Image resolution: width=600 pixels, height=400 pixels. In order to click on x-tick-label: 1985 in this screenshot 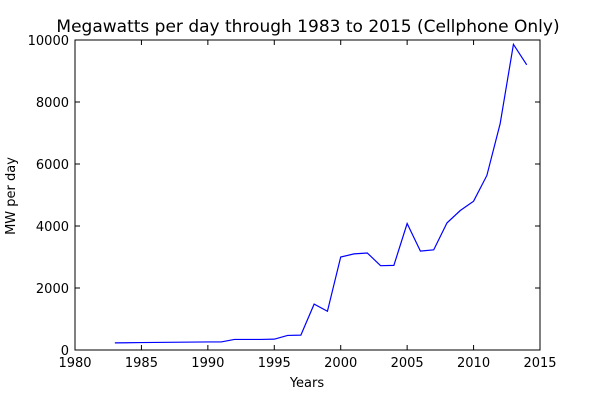, I will do `click(141, 363)`.